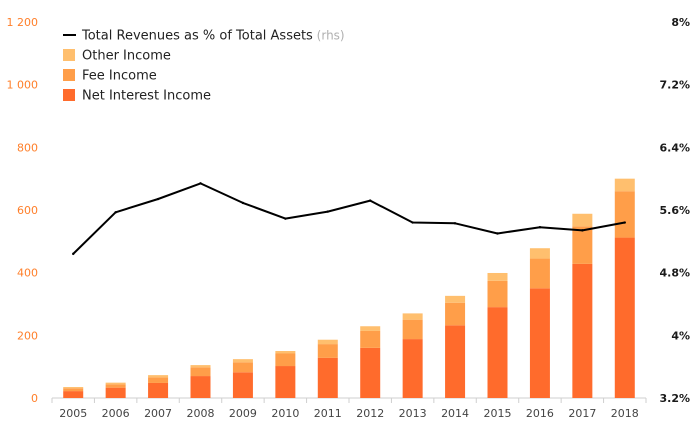 Image resolution: width=700 pixels, height=433 pixels. Describe the element at coordinates (680, 335) in the screenshot. I see `y-tick-label-right: 4%` at that location.